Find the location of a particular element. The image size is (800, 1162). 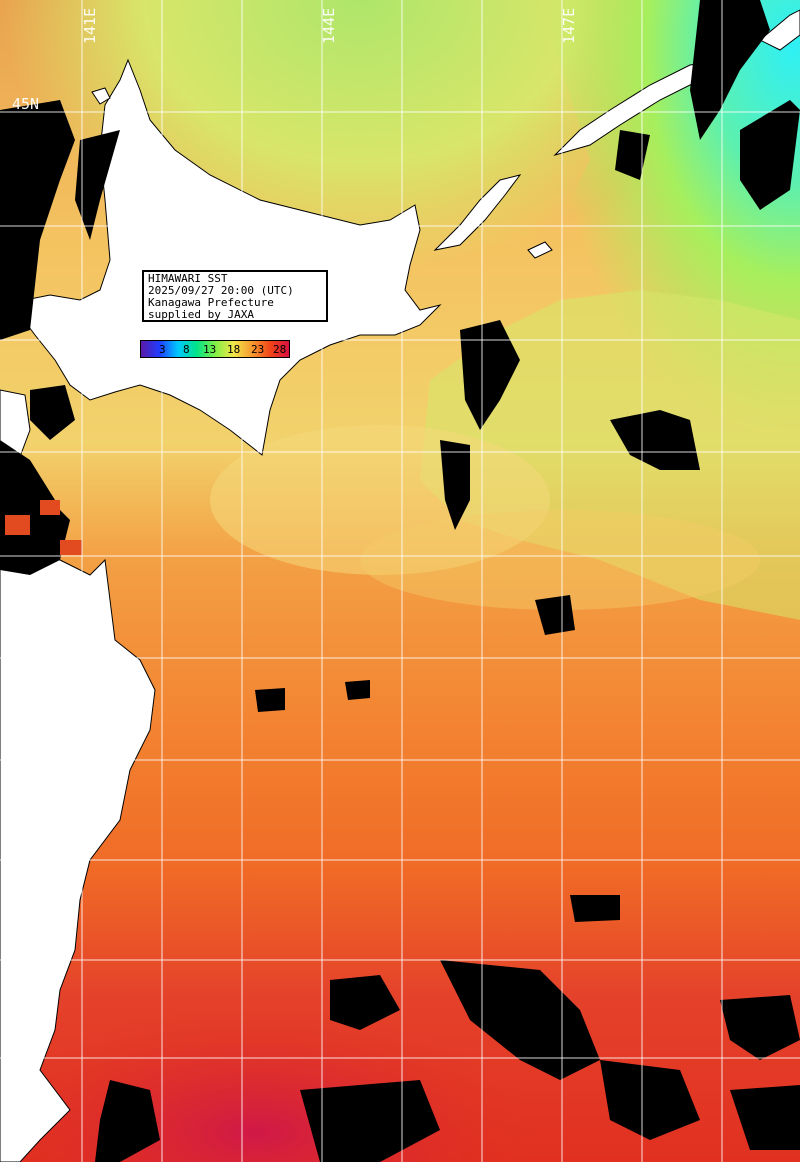

legend-tick: 18 is located at coordinates (234, 349).